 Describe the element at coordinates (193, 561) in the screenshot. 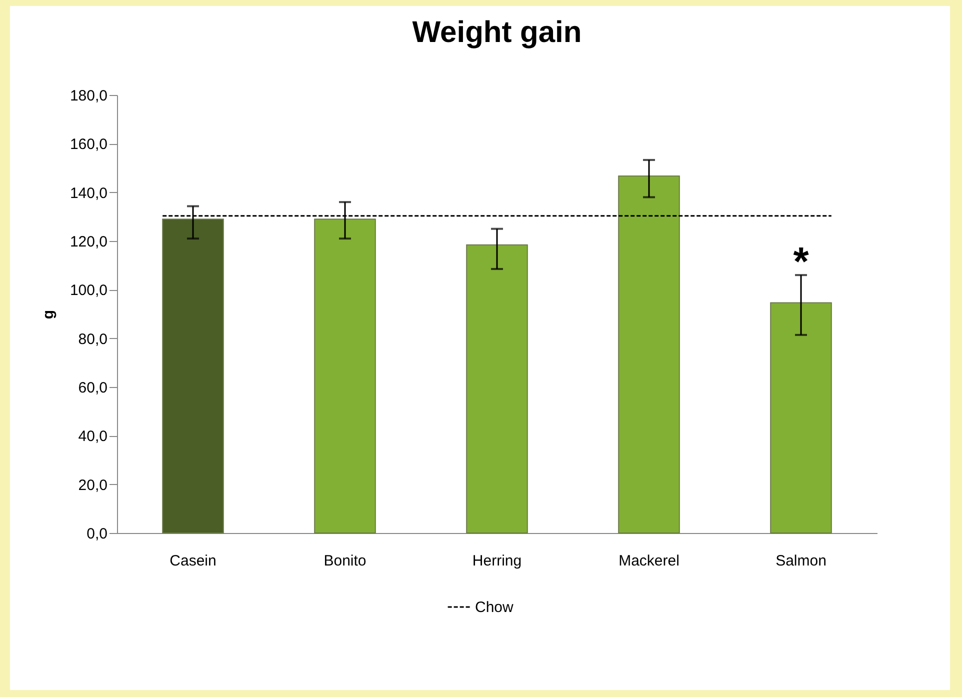

I see `x-tick-label: Casein` at that location.